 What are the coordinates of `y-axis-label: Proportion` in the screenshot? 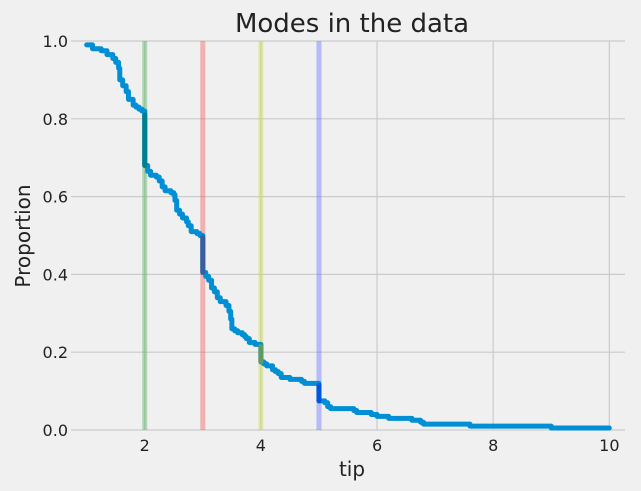 It's located at (23, 235).